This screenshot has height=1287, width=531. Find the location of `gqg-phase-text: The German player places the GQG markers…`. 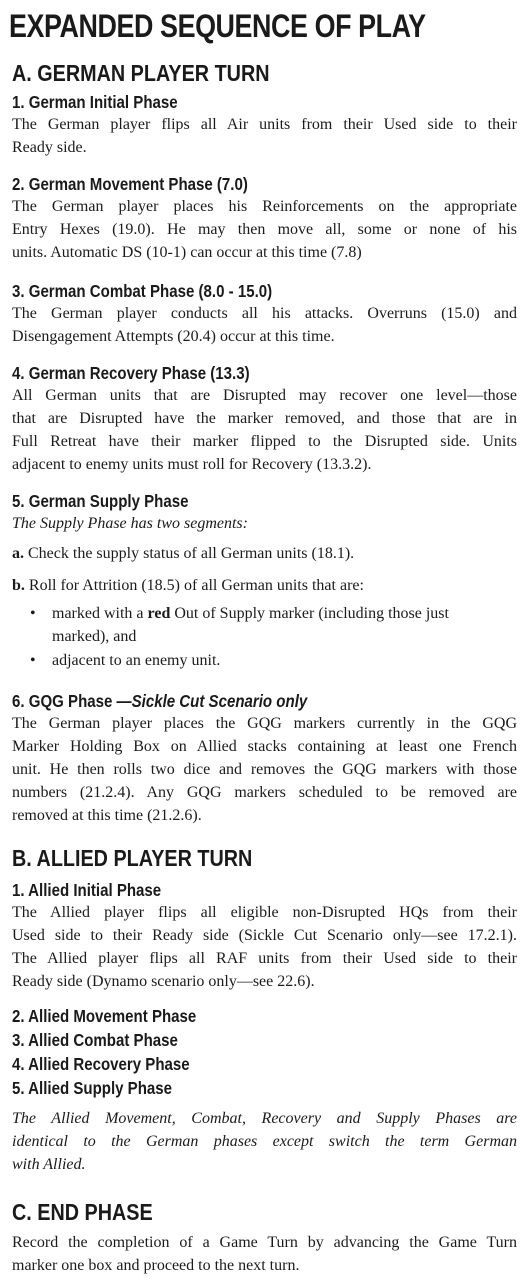

gqg-phase-text: The German player places the GQG markers… is located at coordinates (264, 769).